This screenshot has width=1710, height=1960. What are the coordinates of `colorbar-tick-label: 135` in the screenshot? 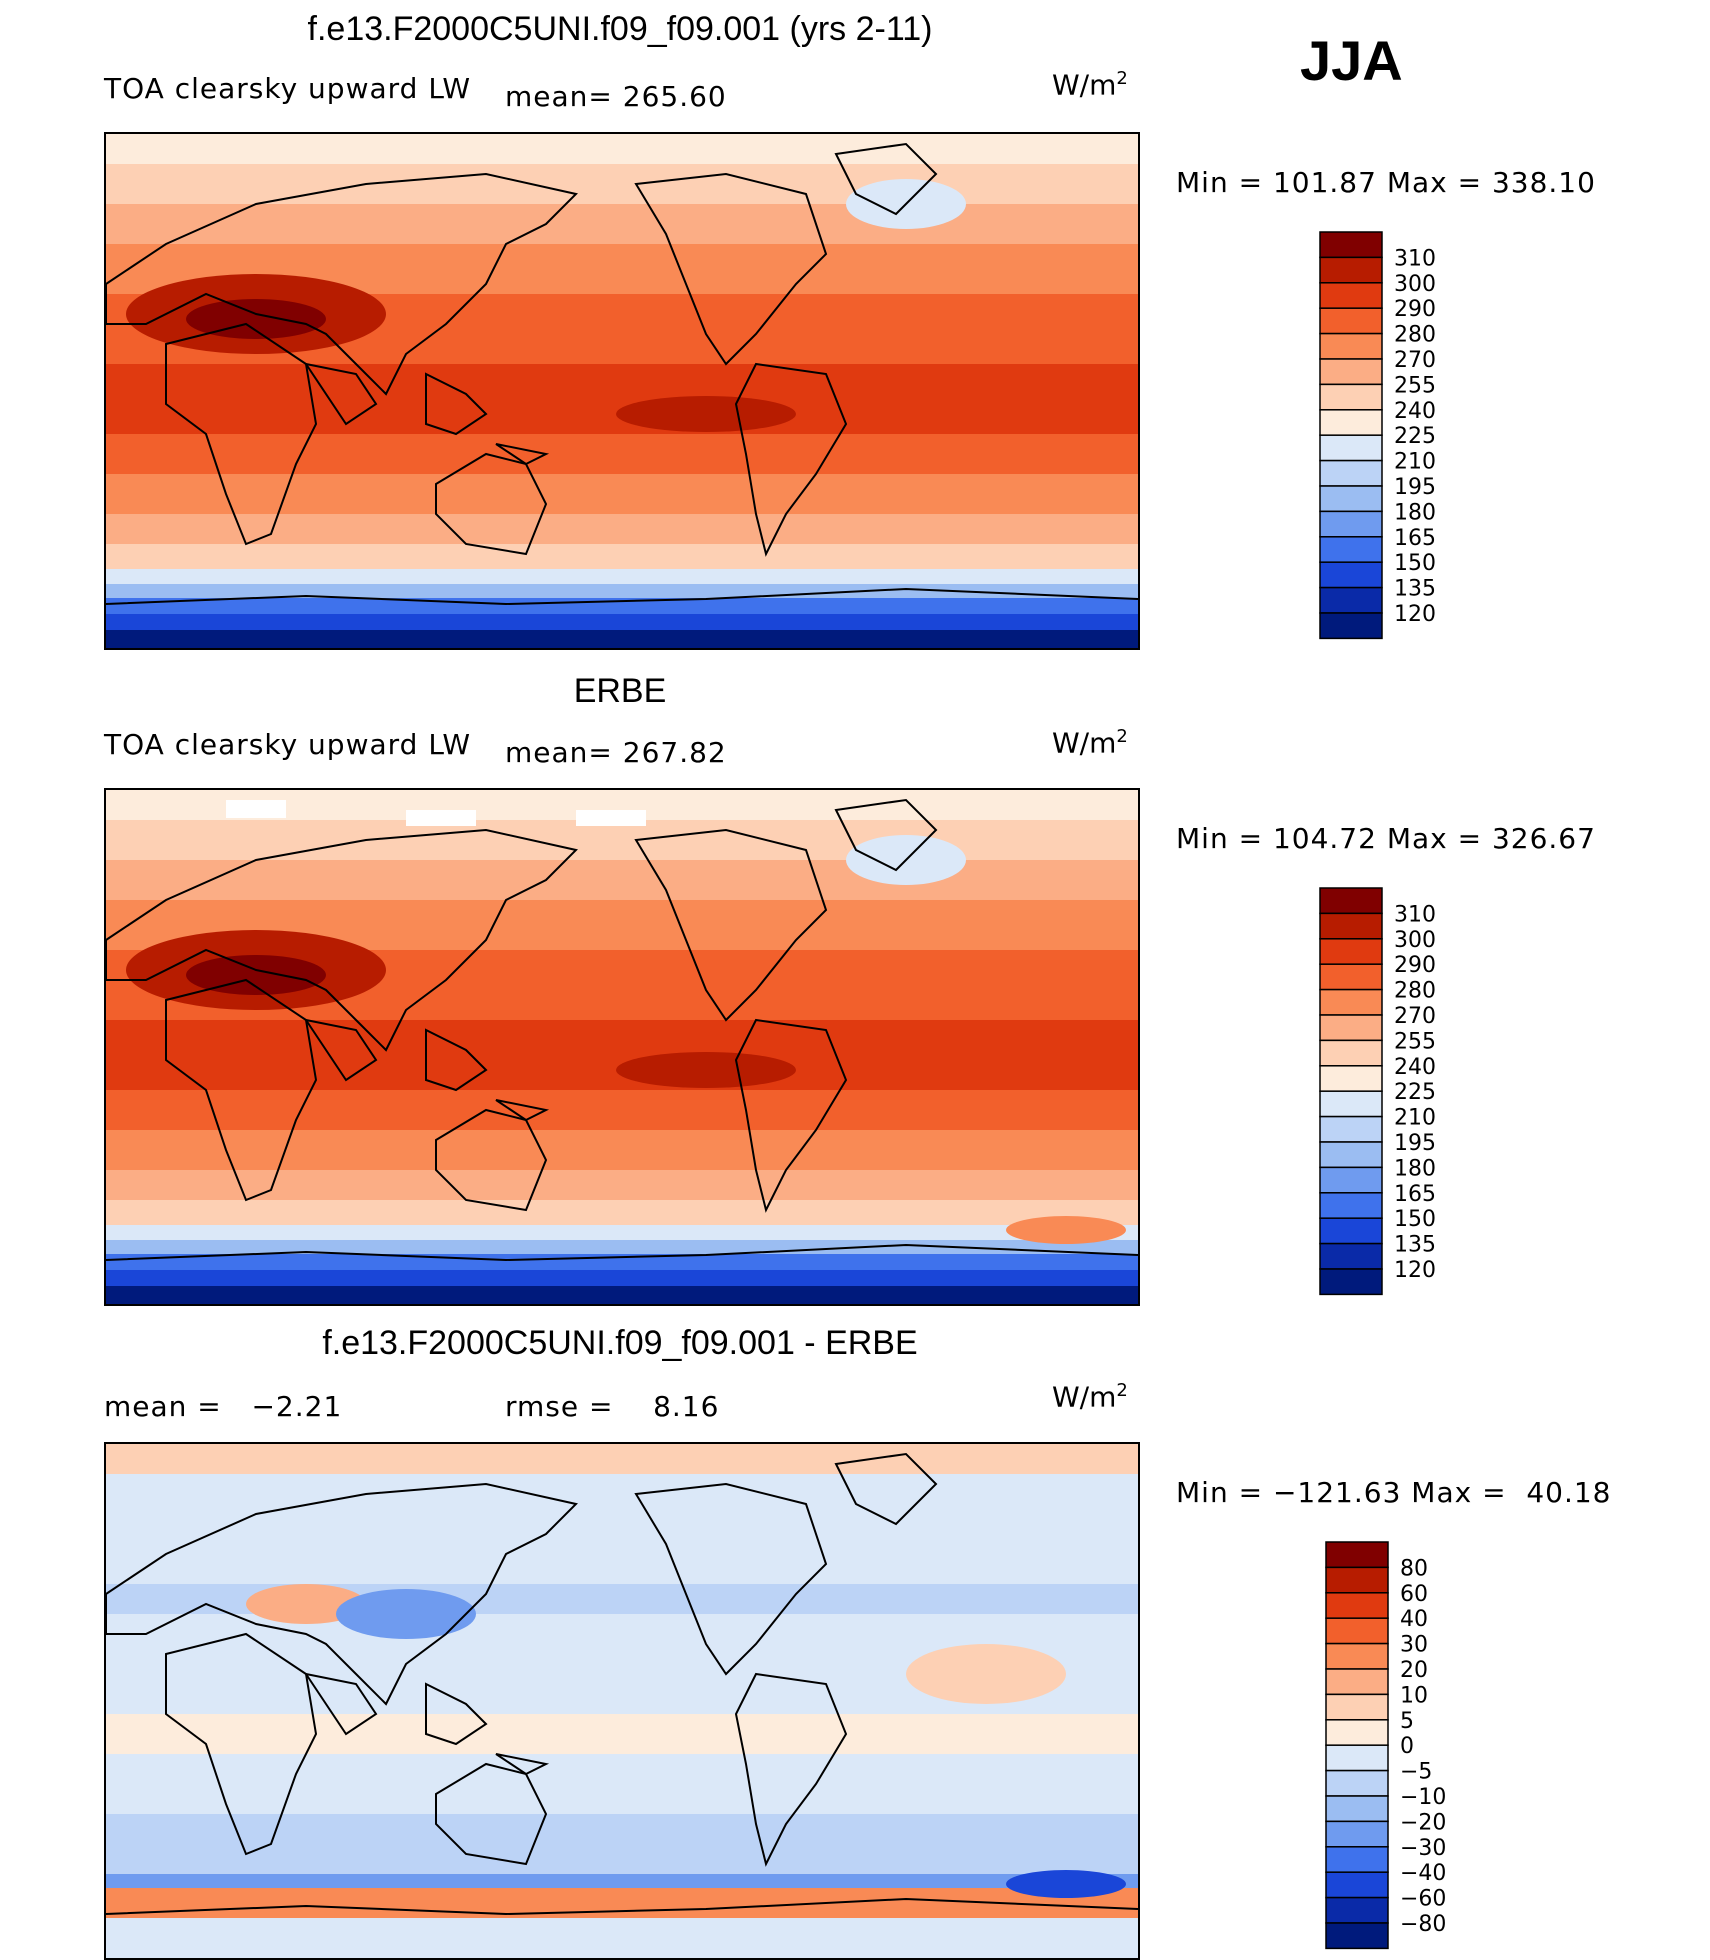 It's located at (1415, 589).